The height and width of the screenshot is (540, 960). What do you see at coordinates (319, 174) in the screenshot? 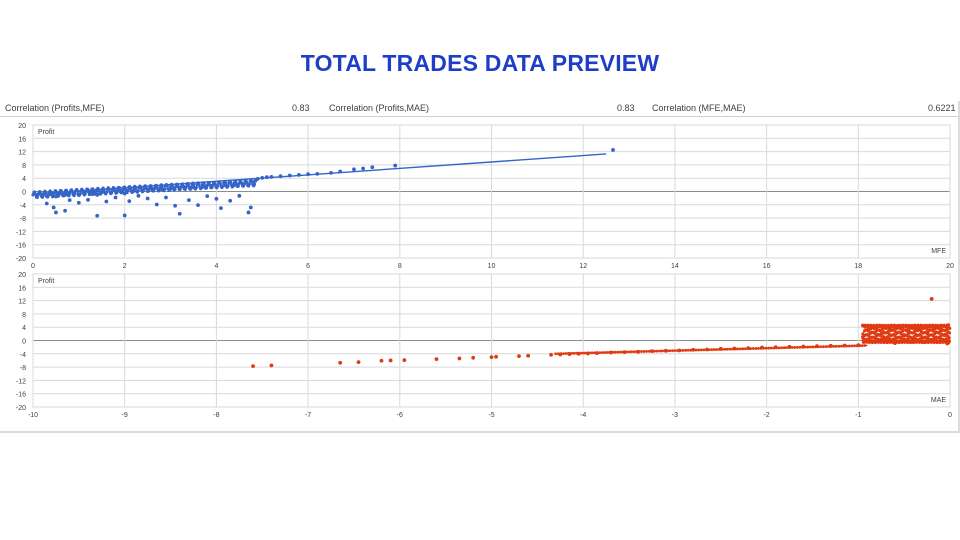
I see `mfe-trendline` at bounding box center [319, 174].